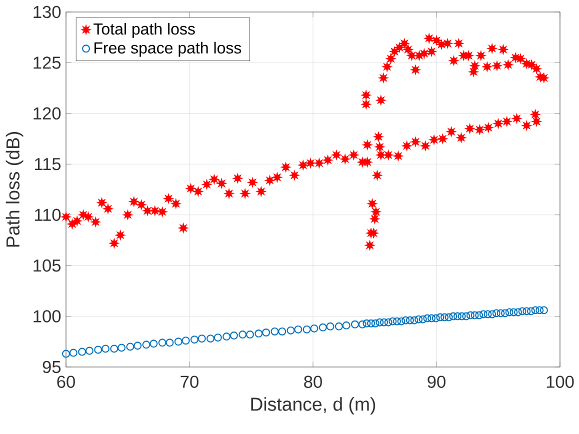 Image resolution: width=579 pixels, height=434 pixels. I want to click on x-tick-label: 60, so click(66, 382).